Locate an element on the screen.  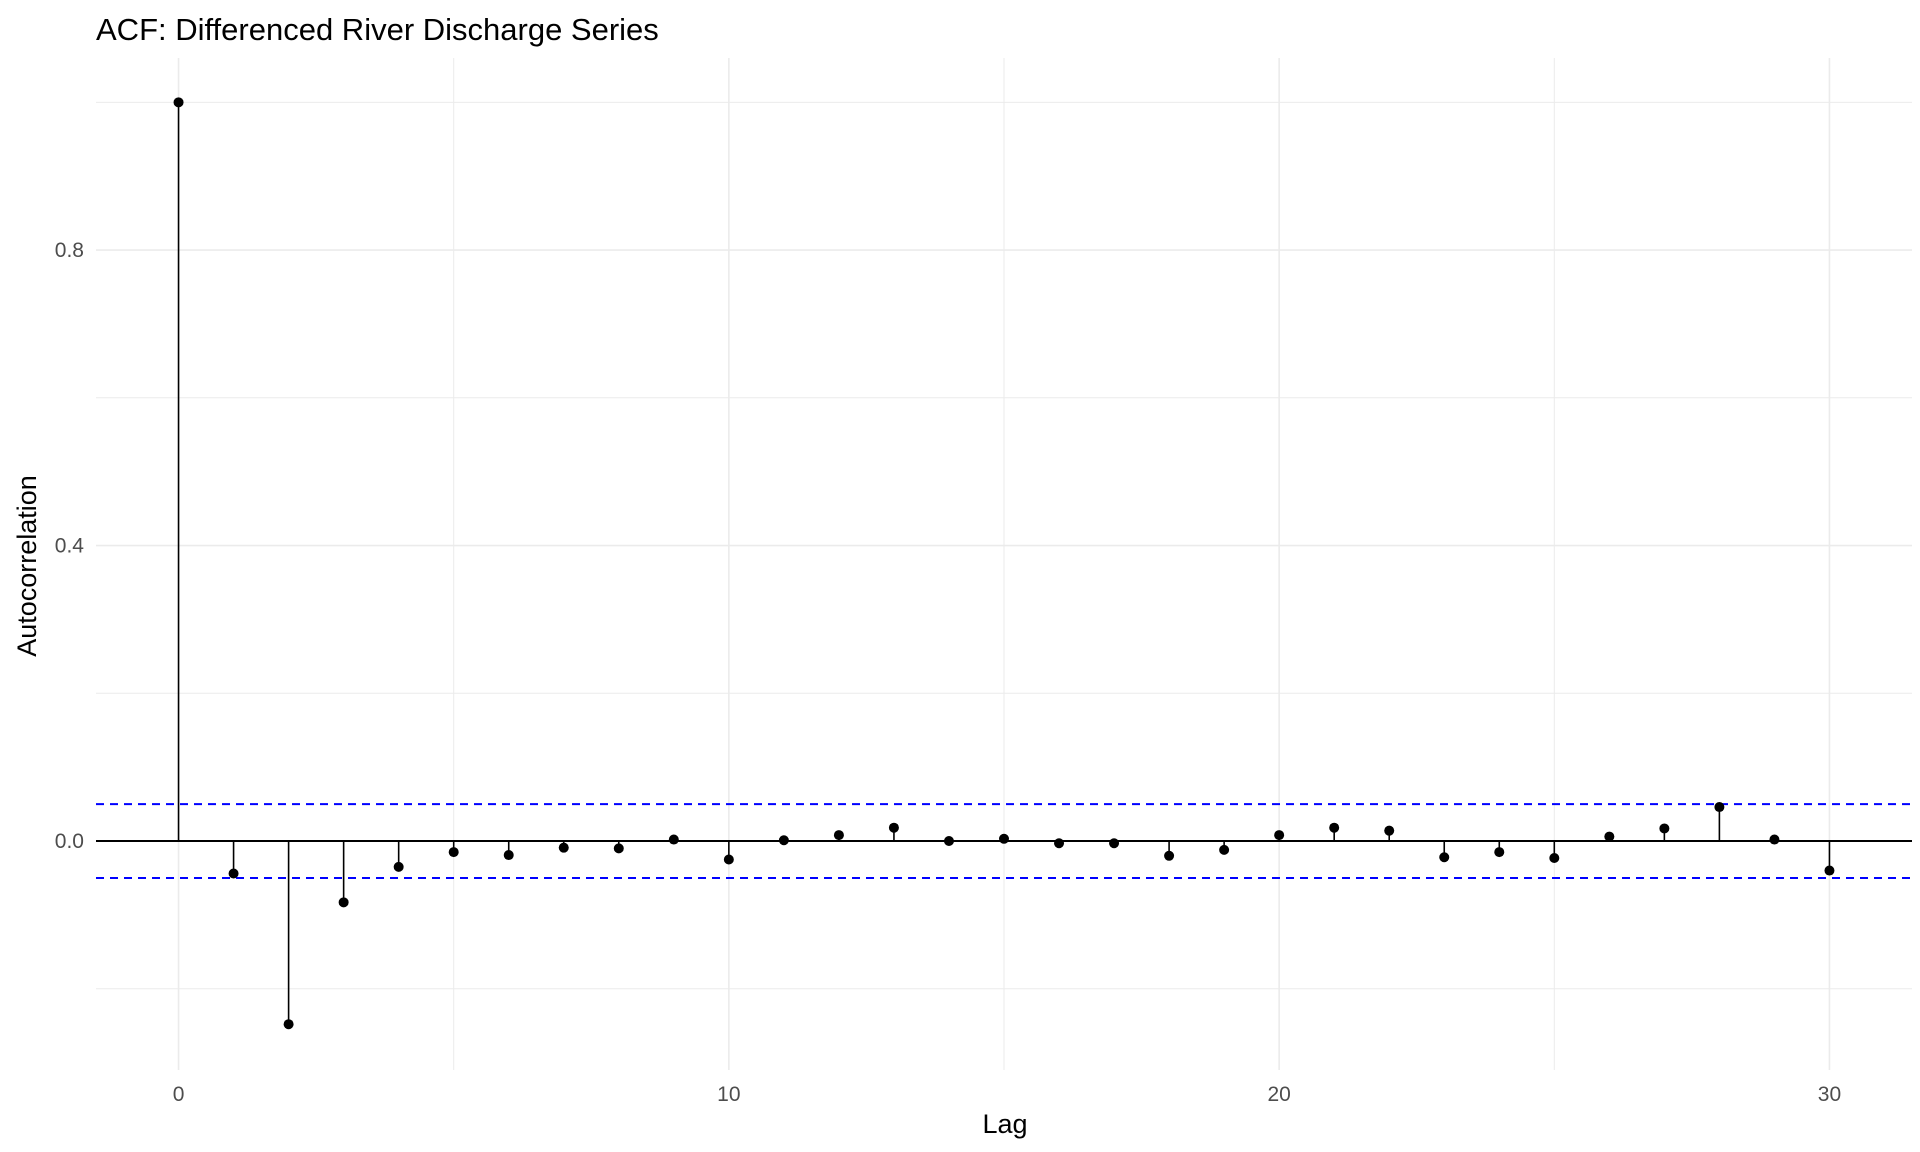
x-tick-label: 30 is located at coordinates (1829, 1094).